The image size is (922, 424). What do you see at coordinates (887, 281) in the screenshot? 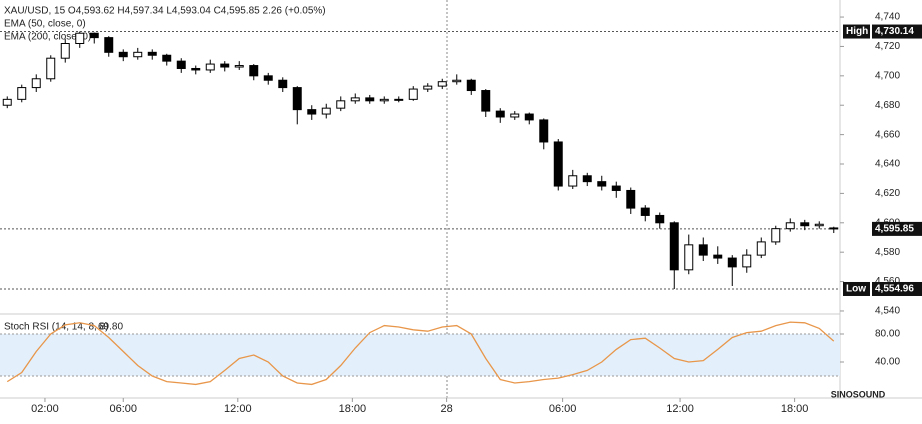
I see `y-tick-label: 4,560` at bounding box center [887, 281].